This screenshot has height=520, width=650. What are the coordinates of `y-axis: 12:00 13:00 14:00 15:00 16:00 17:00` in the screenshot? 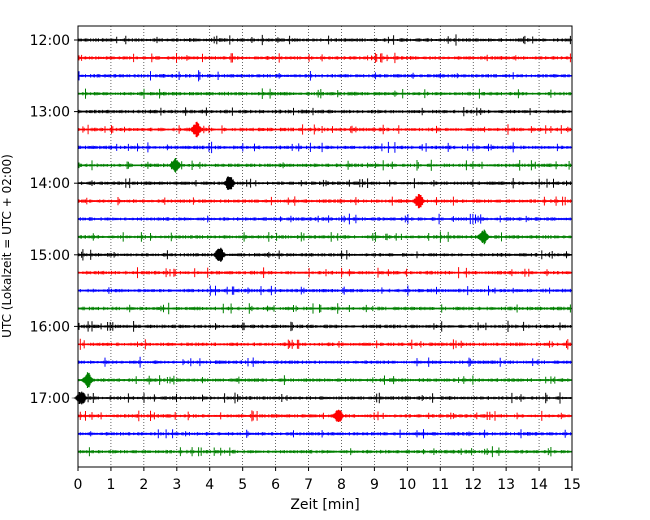 It's located at (54, 220).